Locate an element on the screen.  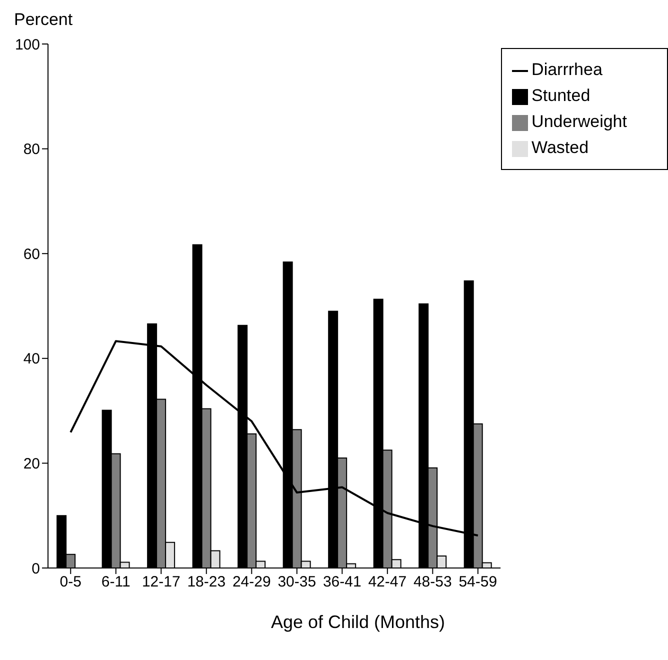
y-tick-label: 0 is located at coordinates (36, 569).